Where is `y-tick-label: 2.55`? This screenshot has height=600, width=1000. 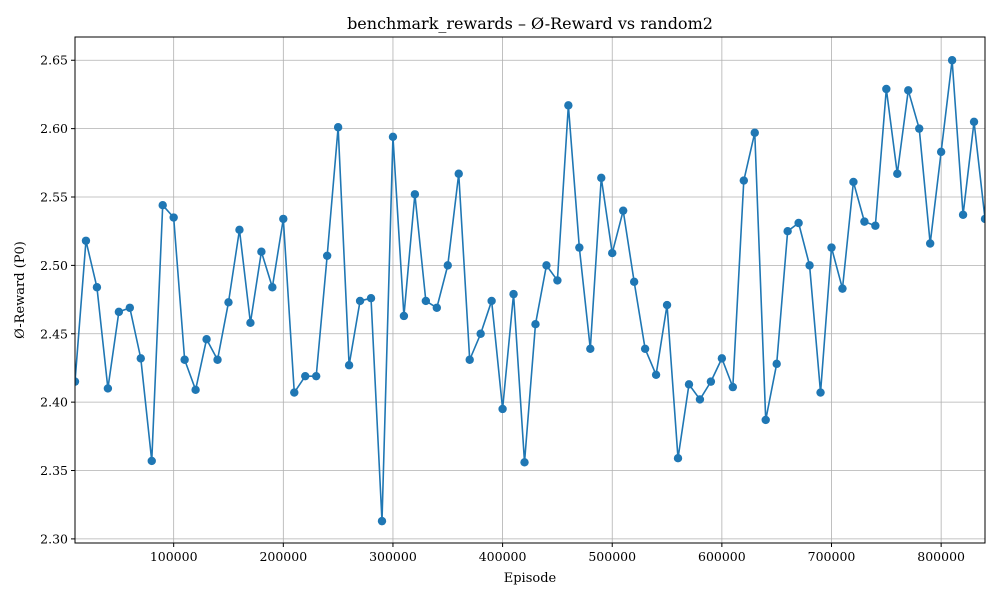
y-tick-label: 2.55 is located at coordinates (54, 197).